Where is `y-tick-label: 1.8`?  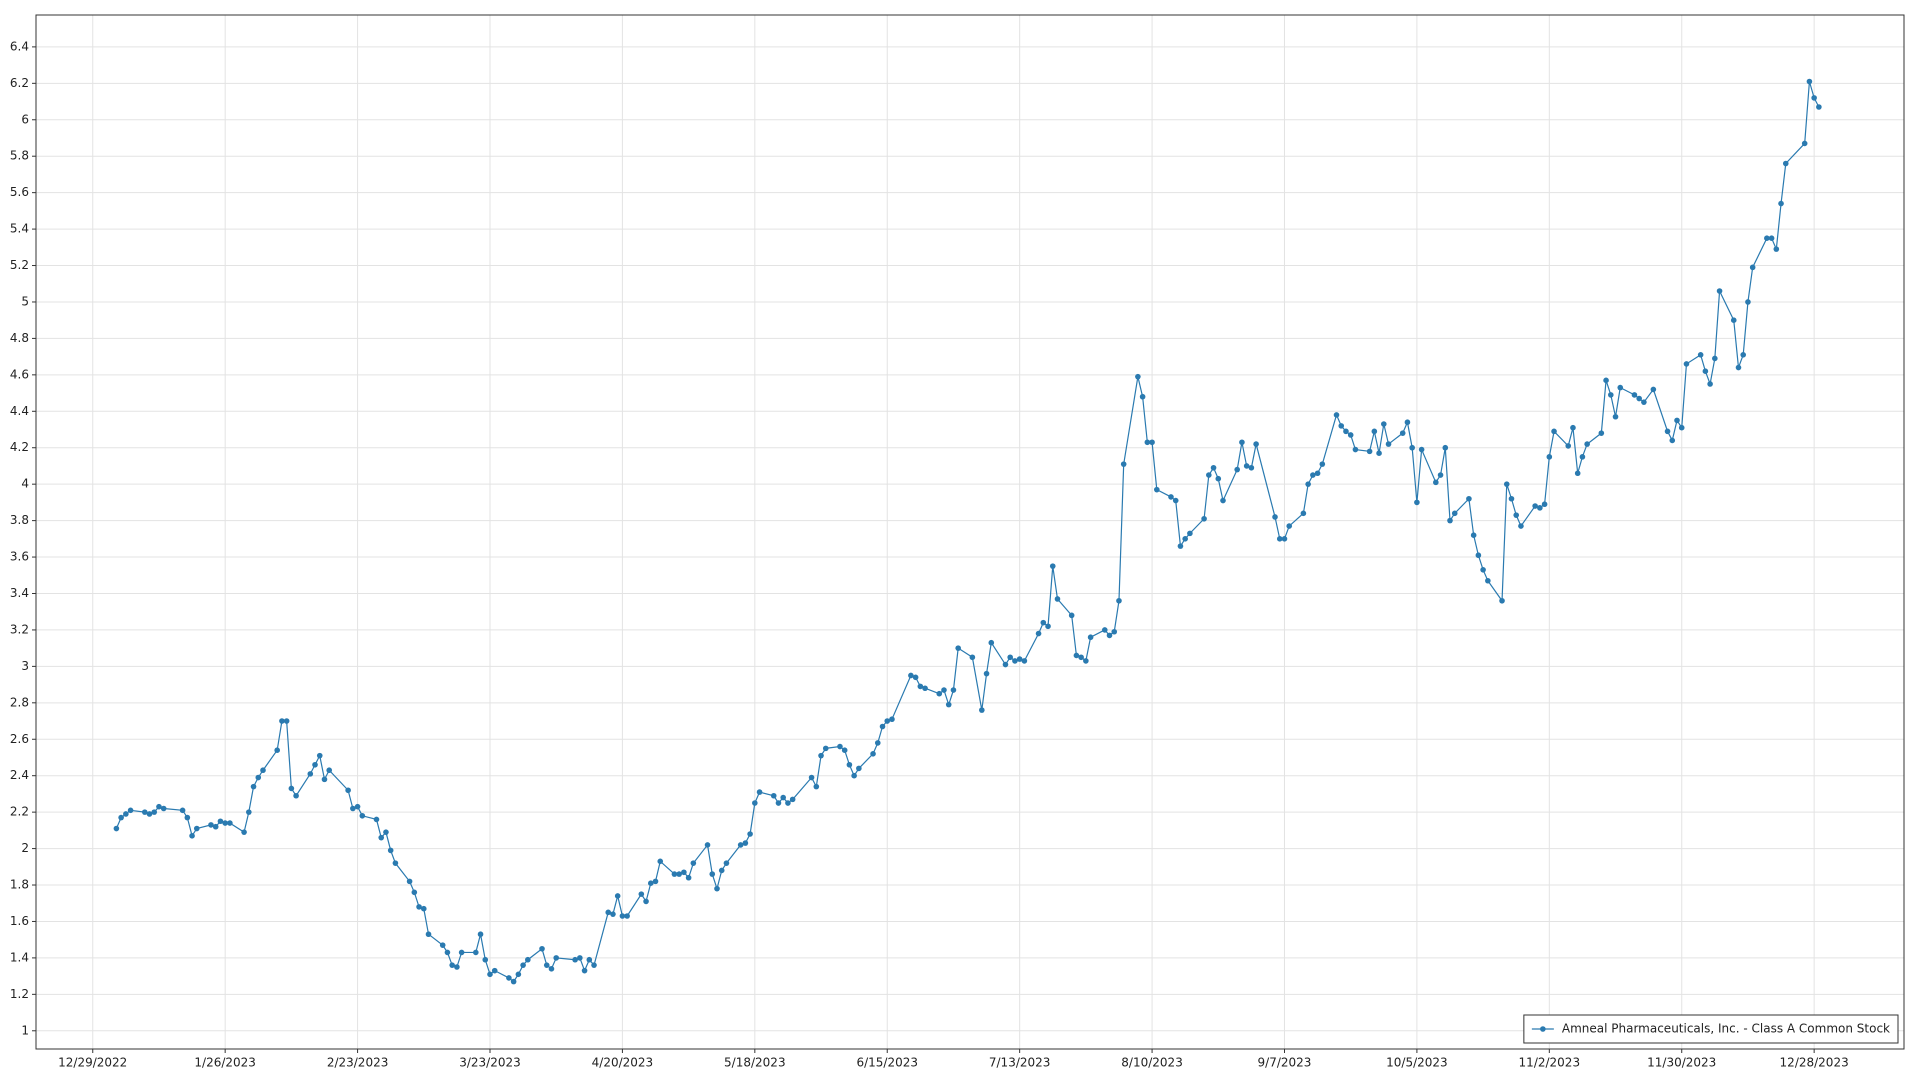 y-tick-label: 1.8 is located at coordinates (19, 885).